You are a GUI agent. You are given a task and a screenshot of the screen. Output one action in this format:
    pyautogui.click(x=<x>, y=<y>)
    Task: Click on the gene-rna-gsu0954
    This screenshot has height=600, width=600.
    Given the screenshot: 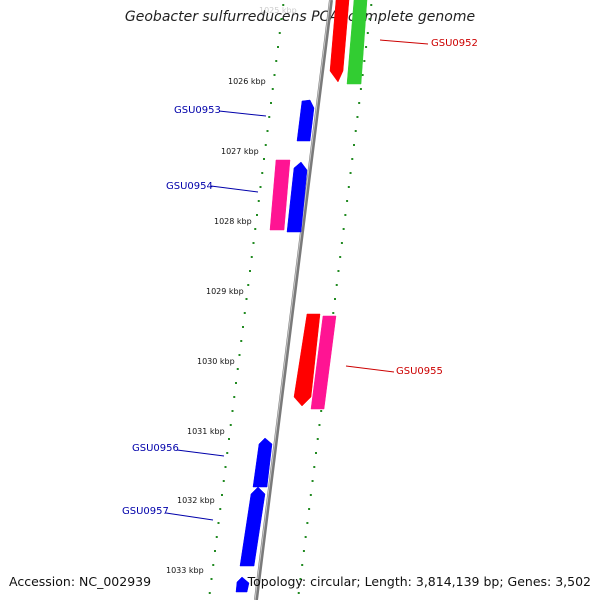 What is the action you would take?
    pyautogui.click(x=280, y=195)
    